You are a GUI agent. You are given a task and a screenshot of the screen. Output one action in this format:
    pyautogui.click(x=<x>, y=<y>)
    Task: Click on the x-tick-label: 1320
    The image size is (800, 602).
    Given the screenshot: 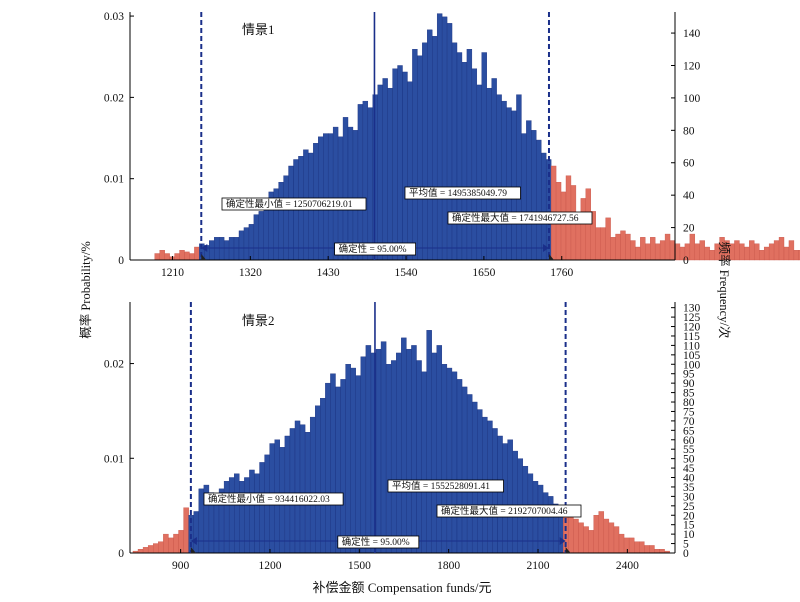 What is the action you would take?
    pyautogui.click(x=250, y=273)
    